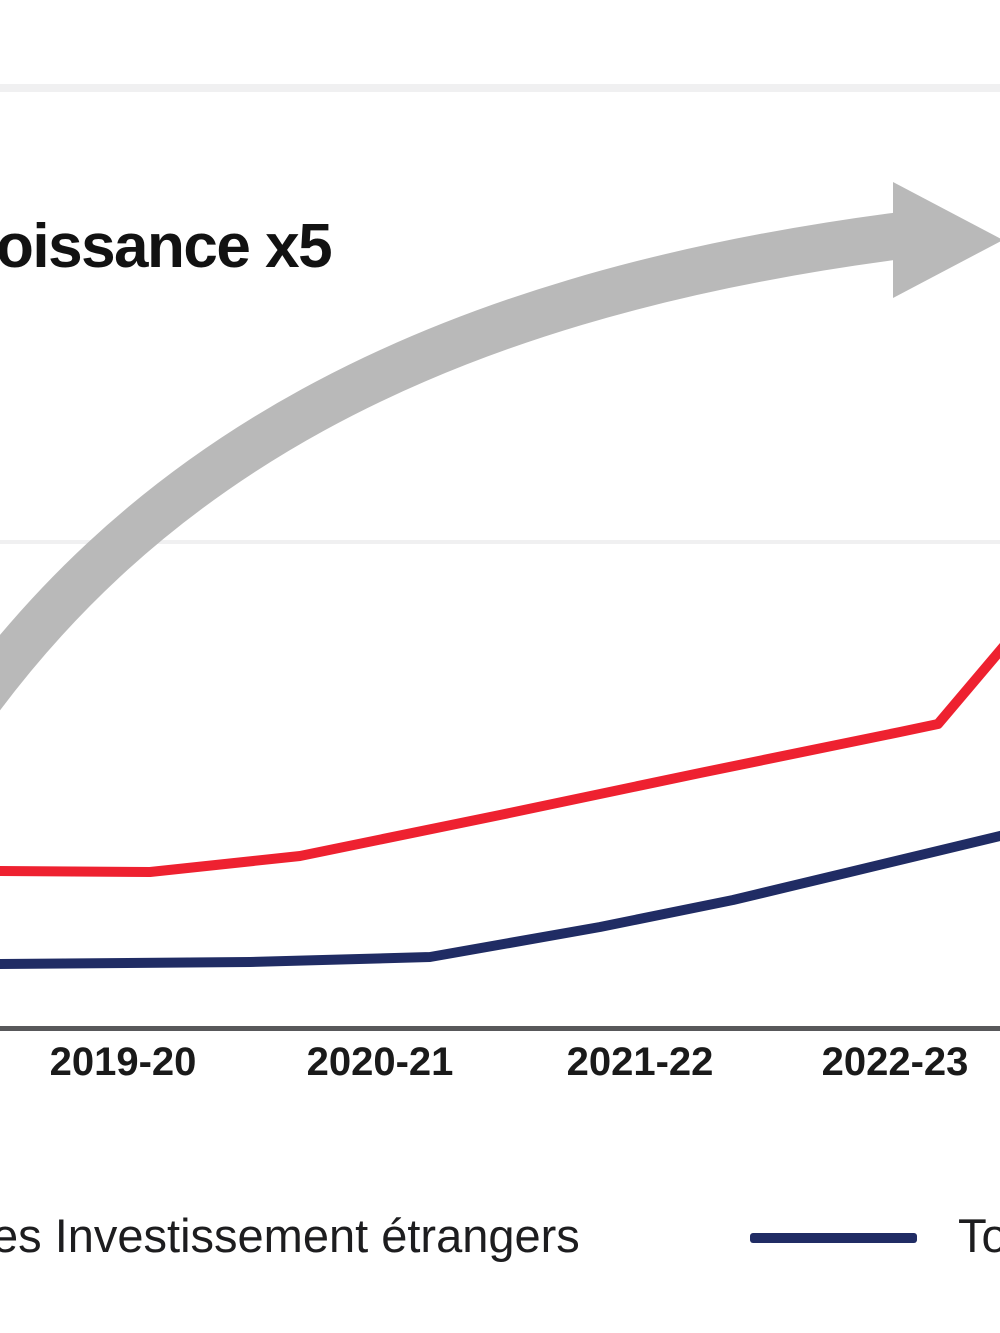 This screenshot has width=1000, height=1333. Describe the element at coordinates (500, 542) in the screenshot. I see `gridline-middle` at that location.